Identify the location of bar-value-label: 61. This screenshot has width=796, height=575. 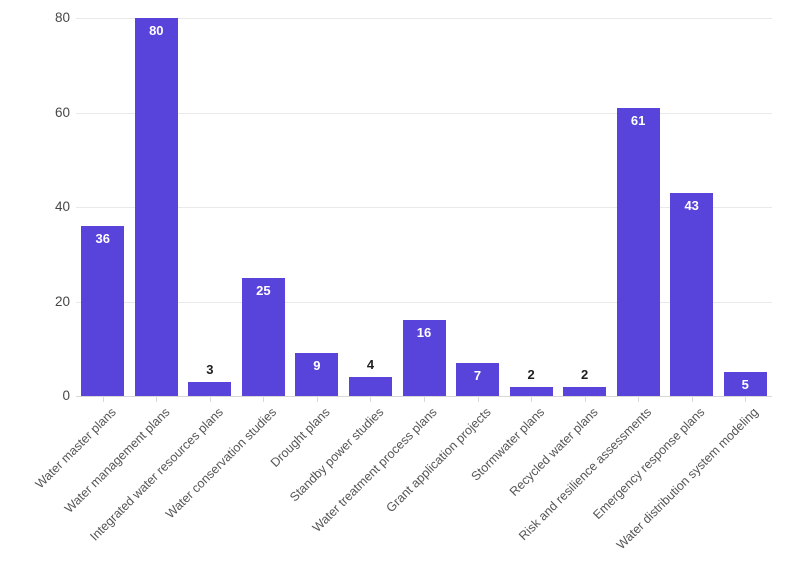
(638, 120).